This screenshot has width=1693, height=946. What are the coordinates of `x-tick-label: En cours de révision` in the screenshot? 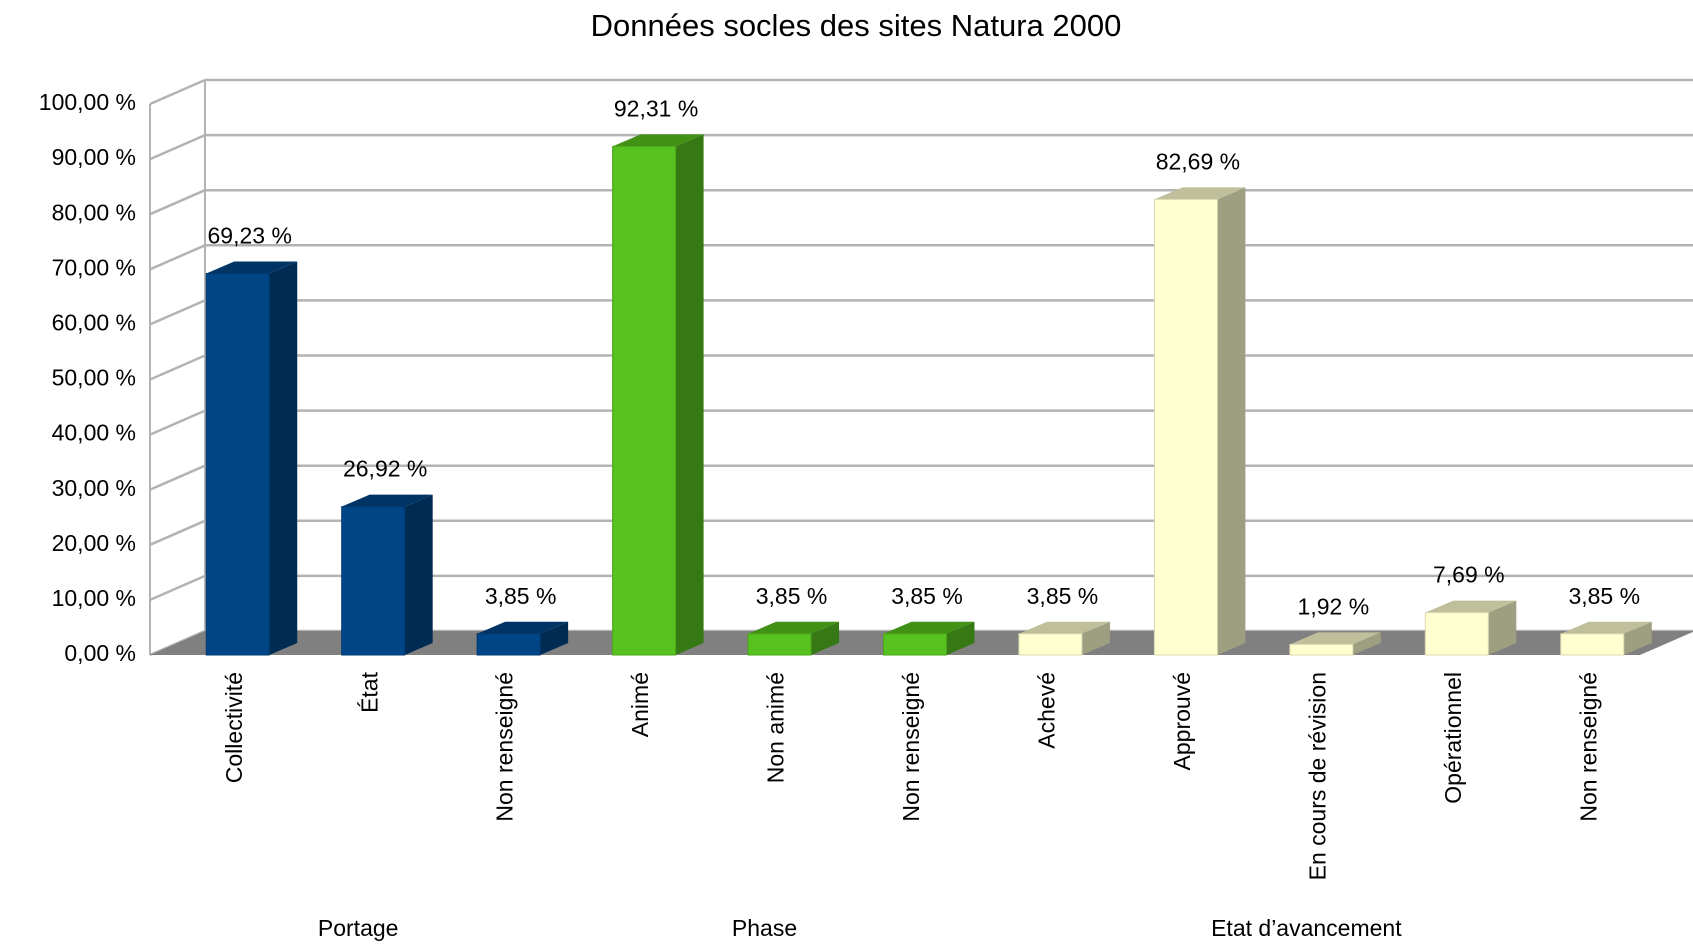 It's located at (1317, 776).